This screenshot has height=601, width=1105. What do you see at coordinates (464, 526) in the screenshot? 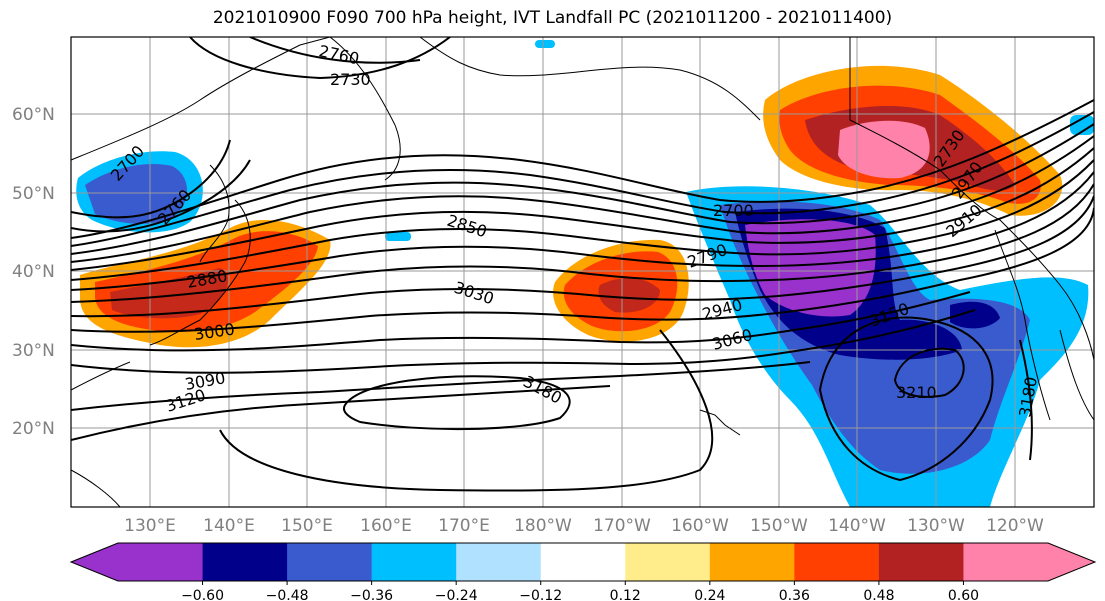
I see `lon-label: 170°E` at bounding box center [464, 526].